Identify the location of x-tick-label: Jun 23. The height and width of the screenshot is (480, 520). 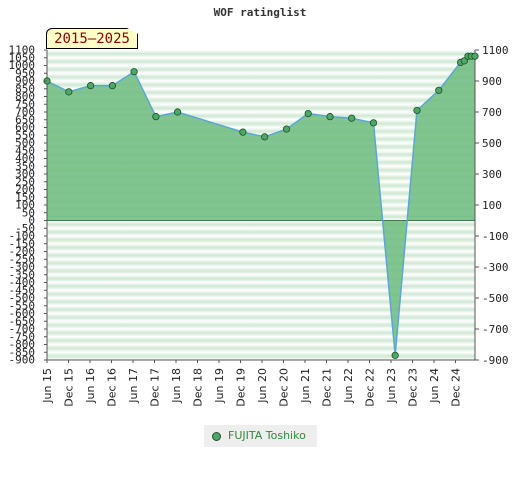
(391, 386).